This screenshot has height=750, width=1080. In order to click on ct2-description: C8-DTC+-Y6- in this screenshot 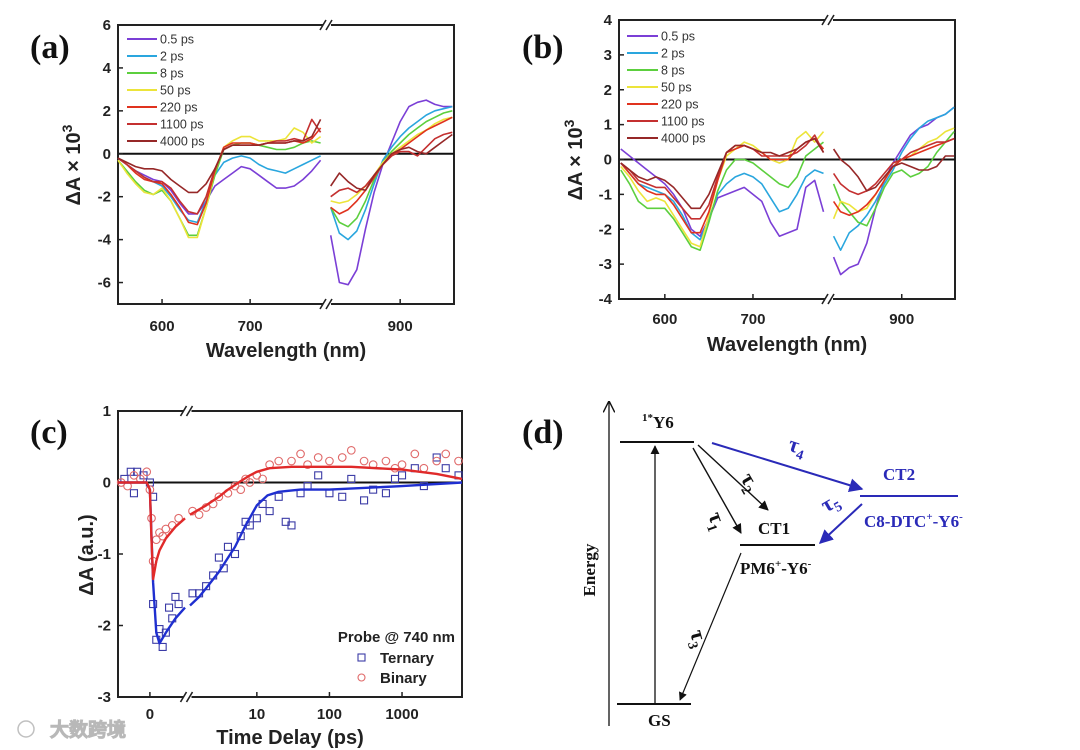, I will do `click(913, 521)`.